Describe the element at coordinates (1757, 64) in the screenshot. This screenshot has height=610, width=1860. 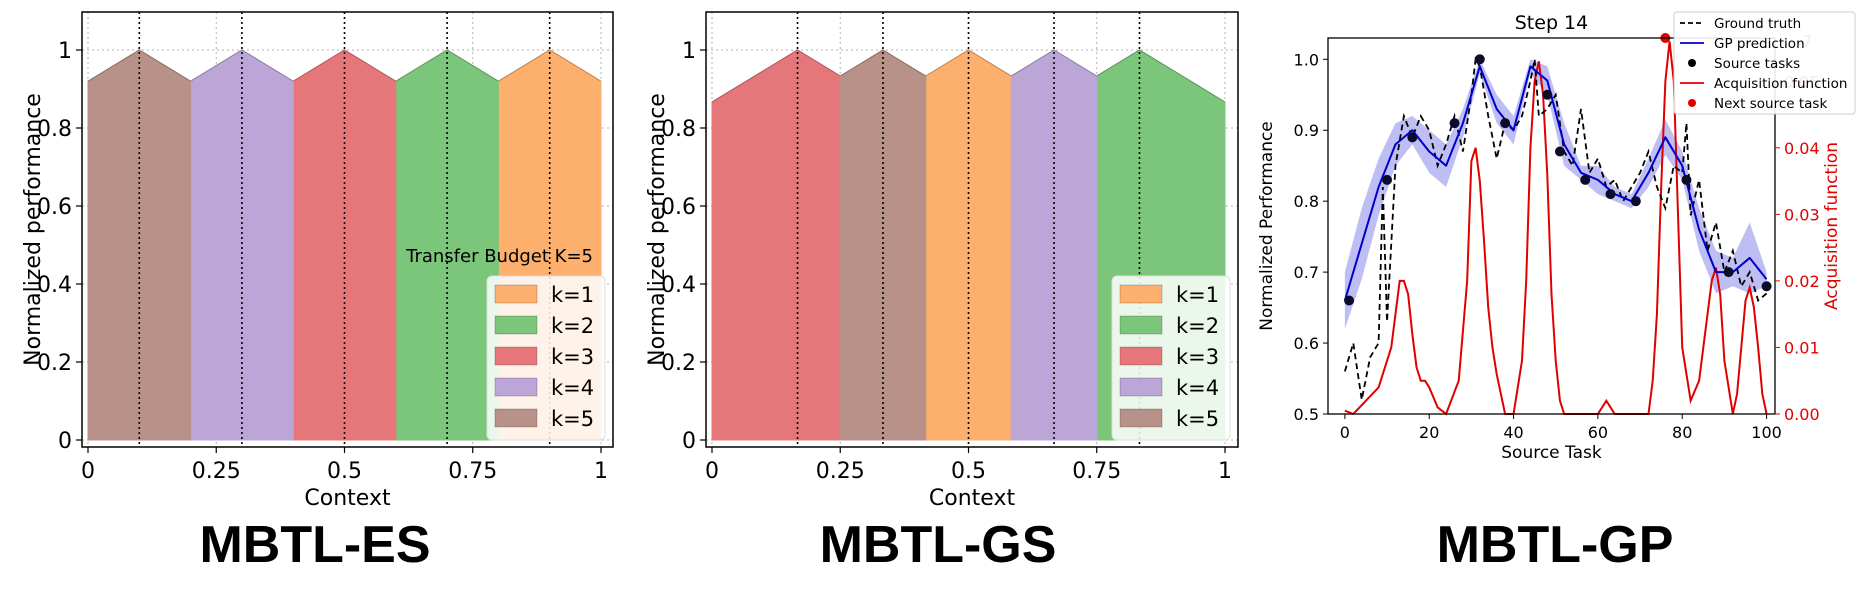
I see `gp-legend-label: Source tasks` at that location.